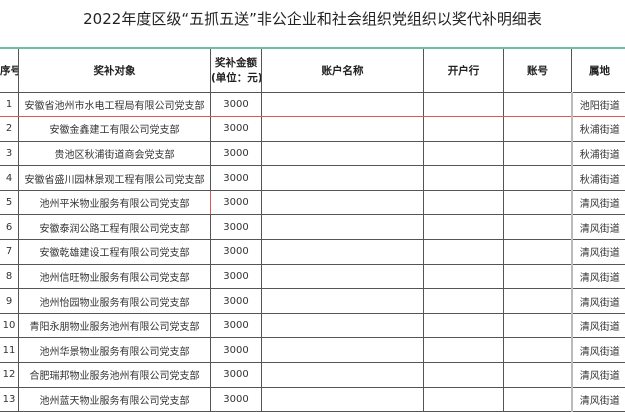  I want to click on cell-seq: 13, so click(9, 399).